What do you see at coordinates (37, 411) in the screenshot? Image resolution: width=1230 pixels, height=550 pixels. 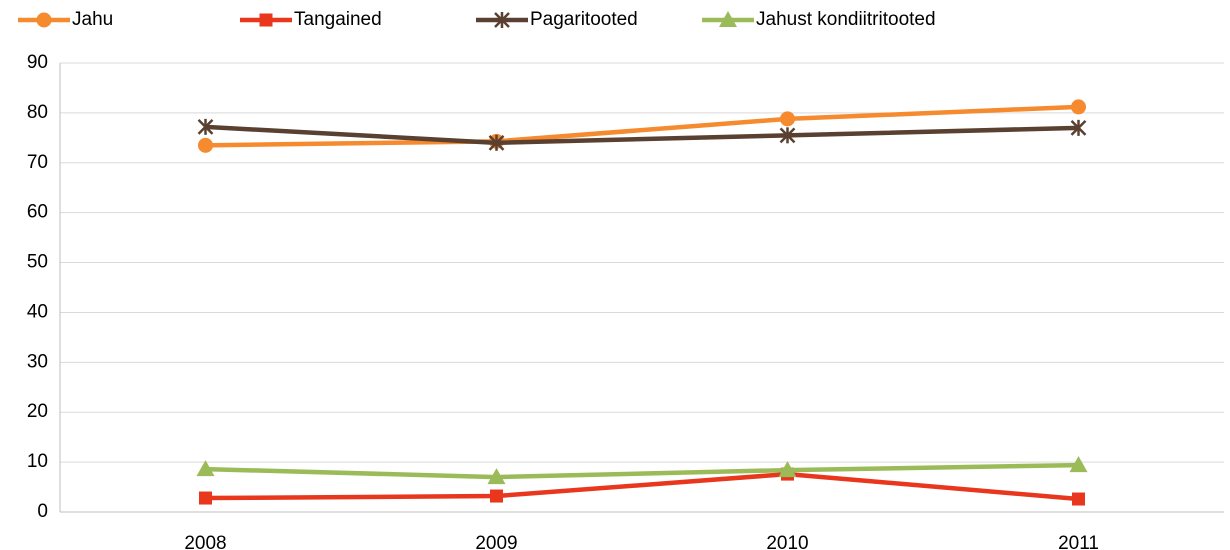 I see `y-tick-label: 20` at bounding box center [37, 411].